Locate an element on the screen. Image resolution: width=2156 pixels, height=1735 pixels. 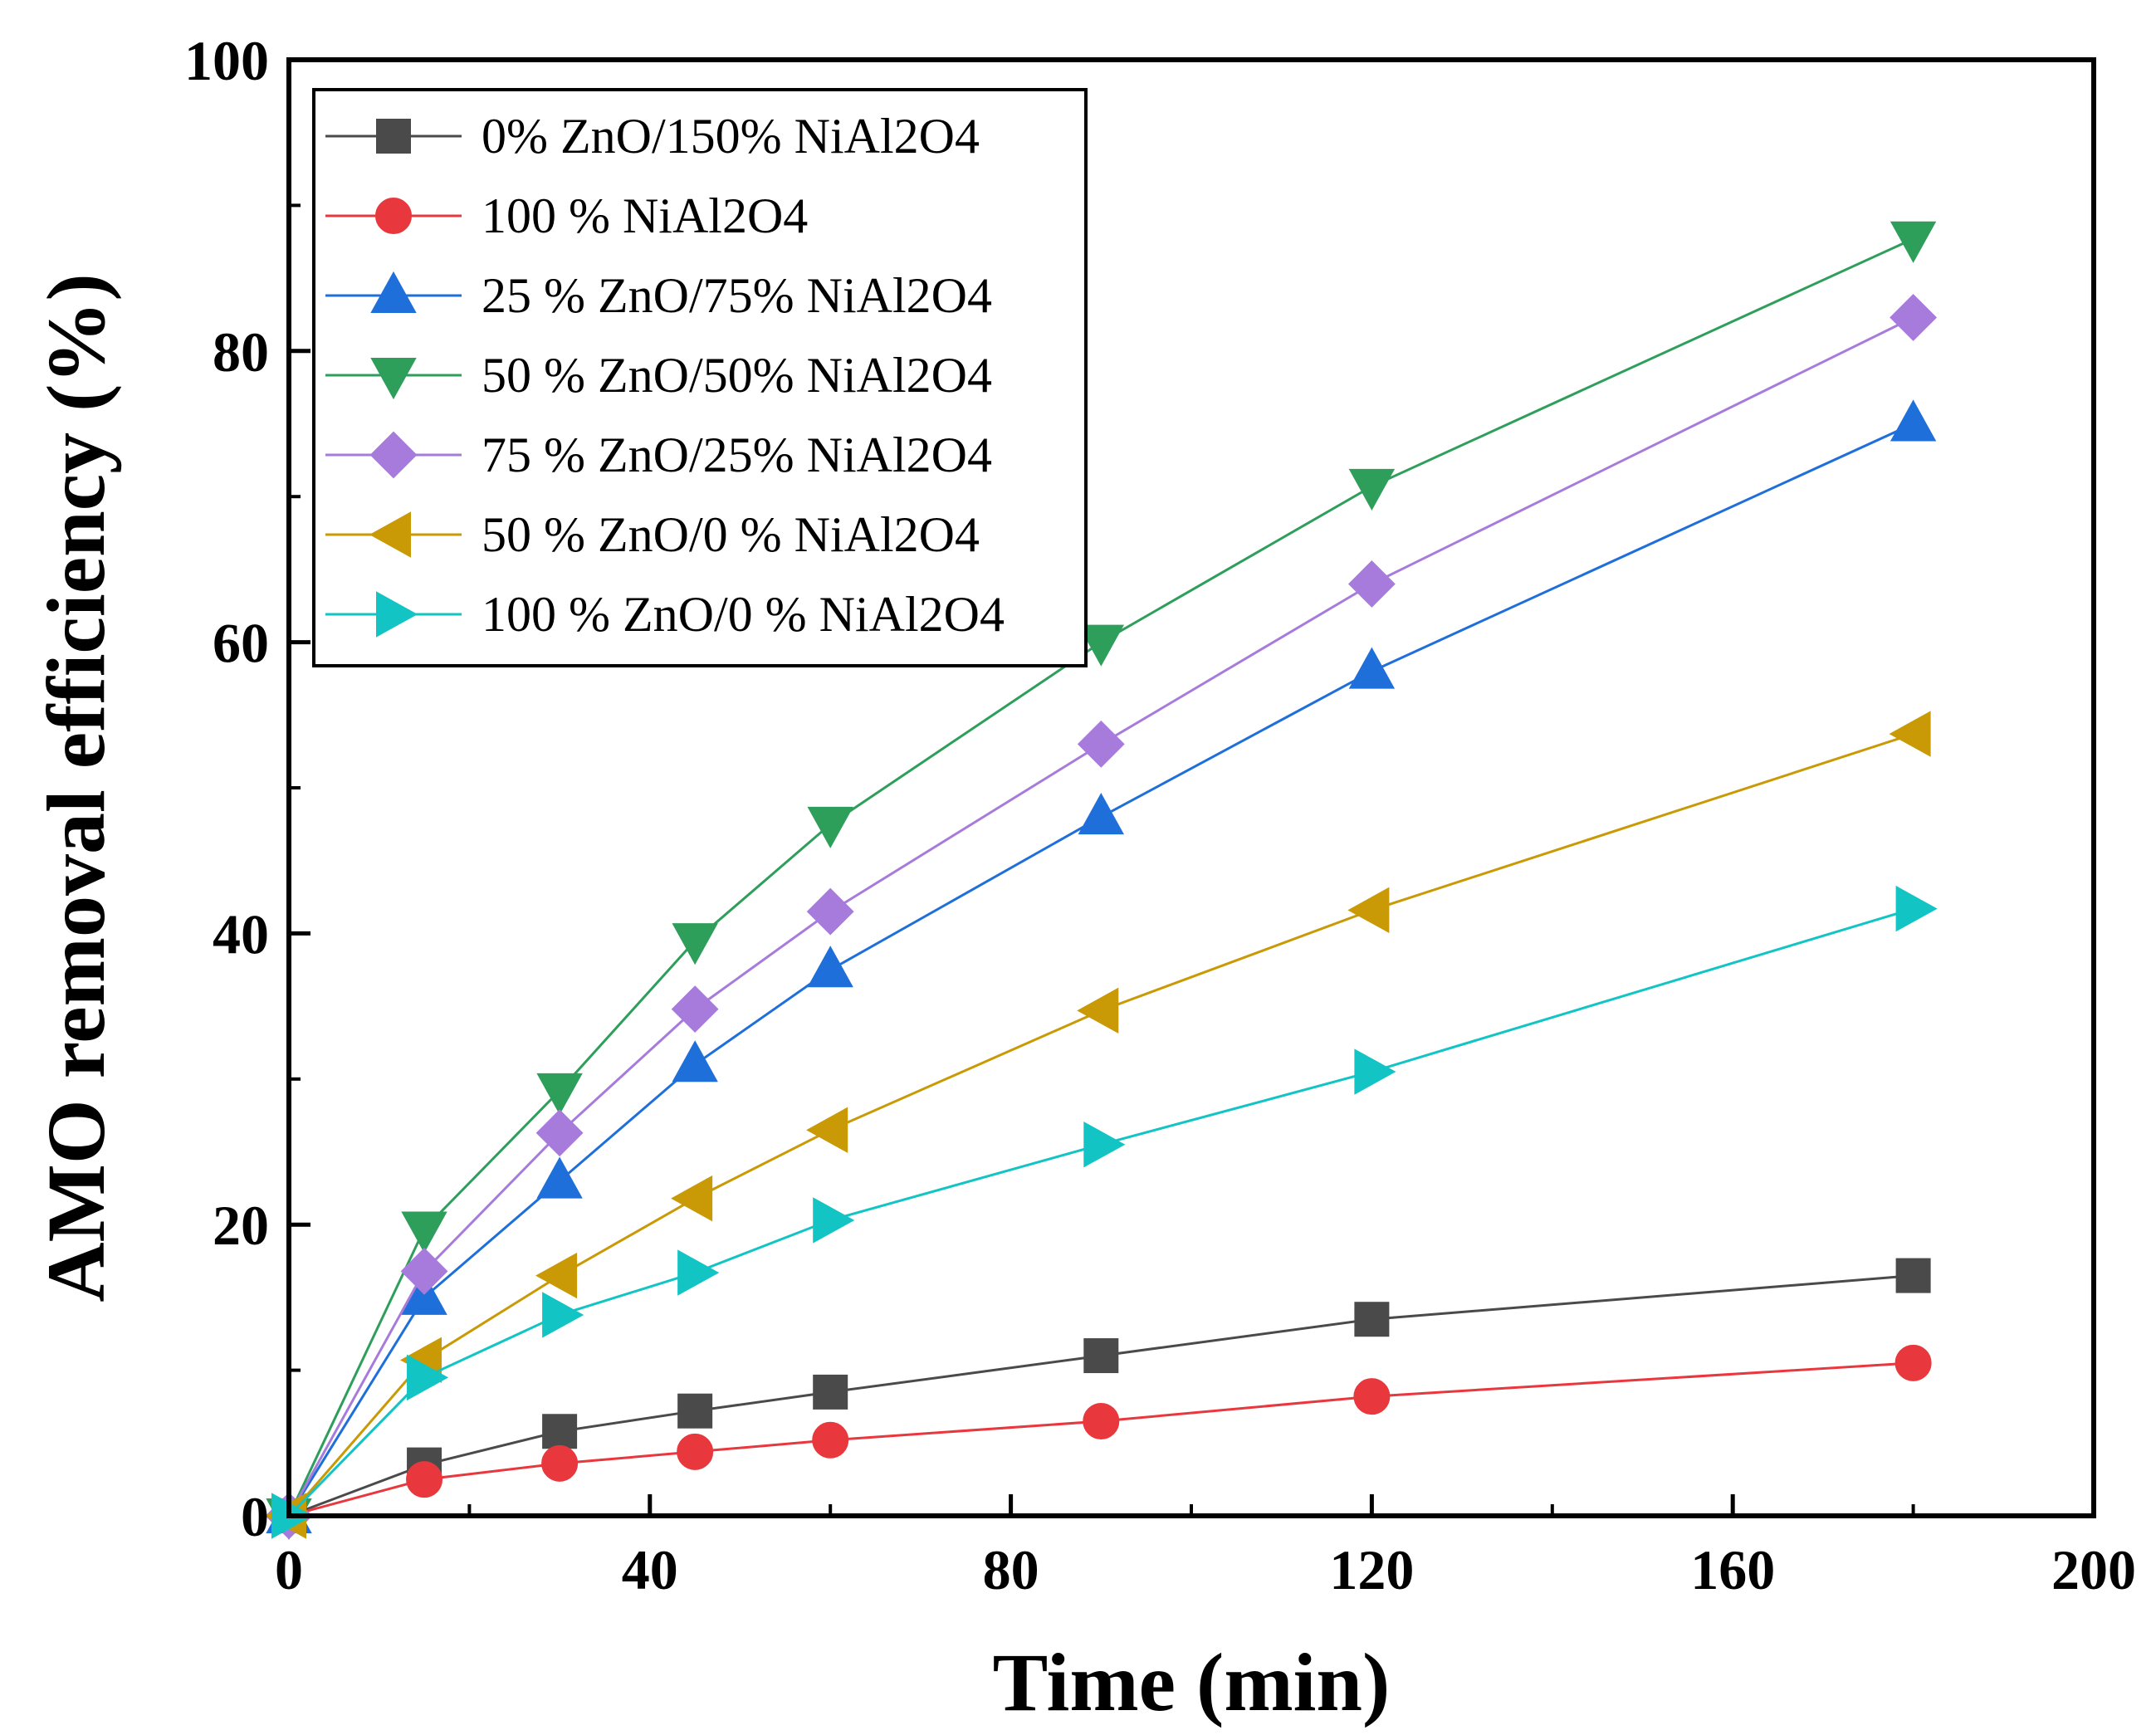
legend-label: 50 % ZnO/50% NiAl2O4 is located at coordinates (737, 375).